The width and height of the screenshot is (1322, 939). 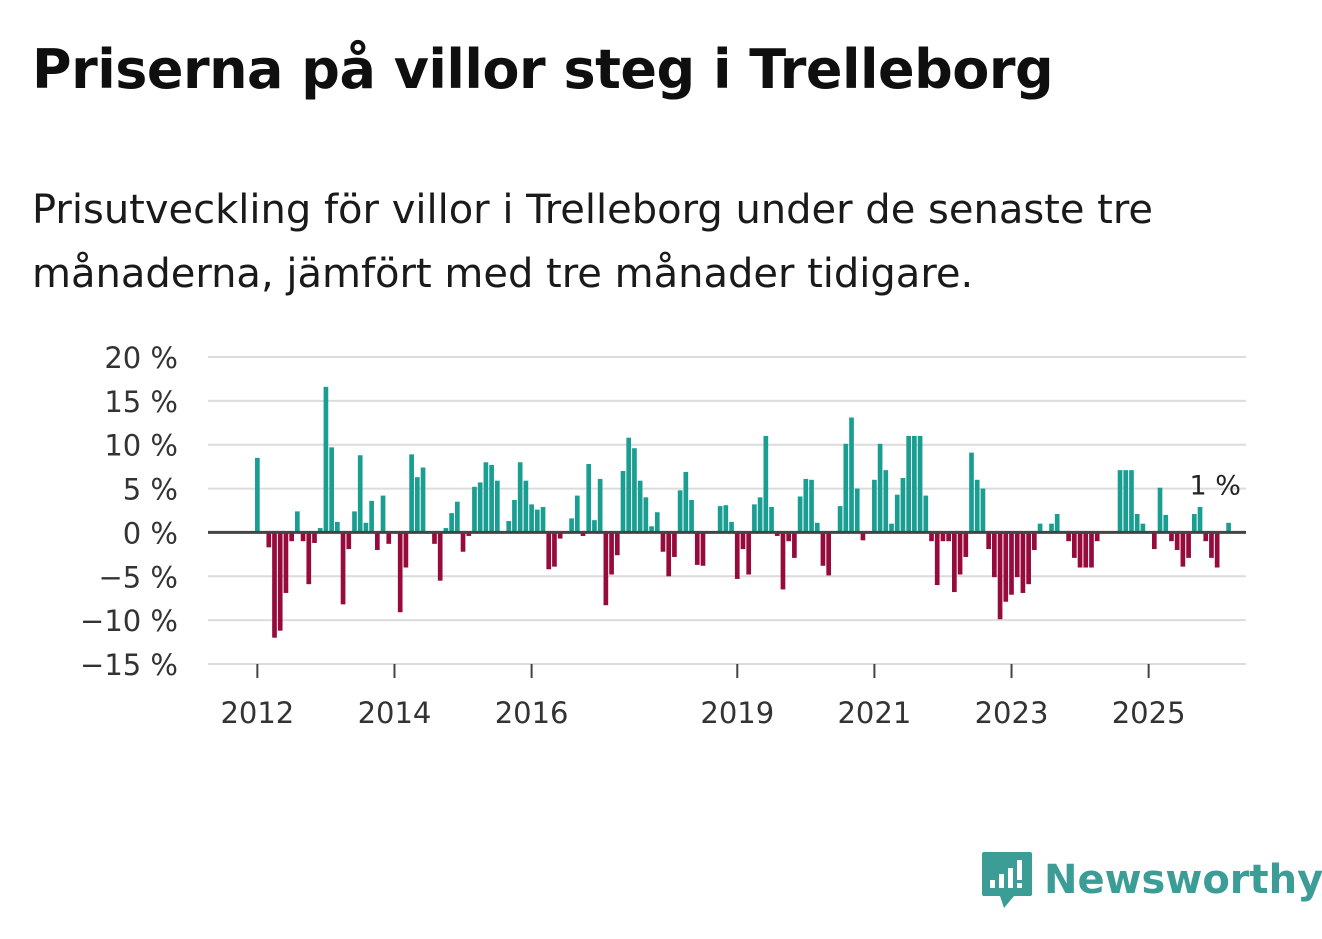 What do you see at coordinates (150, 490) in the screenshot?
I see `y-tick-label: 5 %` at bounding box center [150, 490].